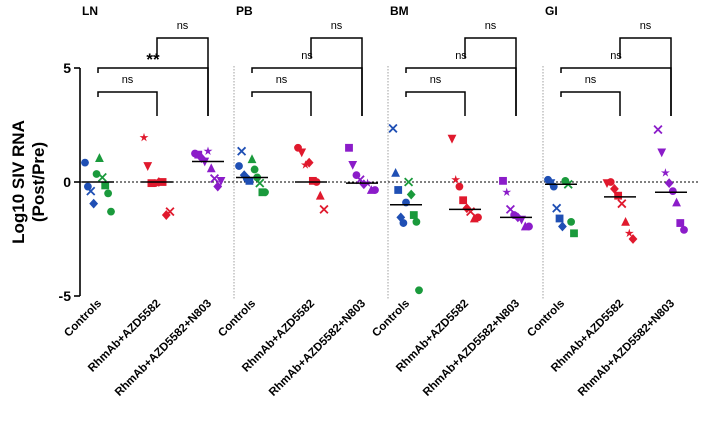 The image size is (708, 428). I want to click on y-tick-label: 5, so click(67, 68).